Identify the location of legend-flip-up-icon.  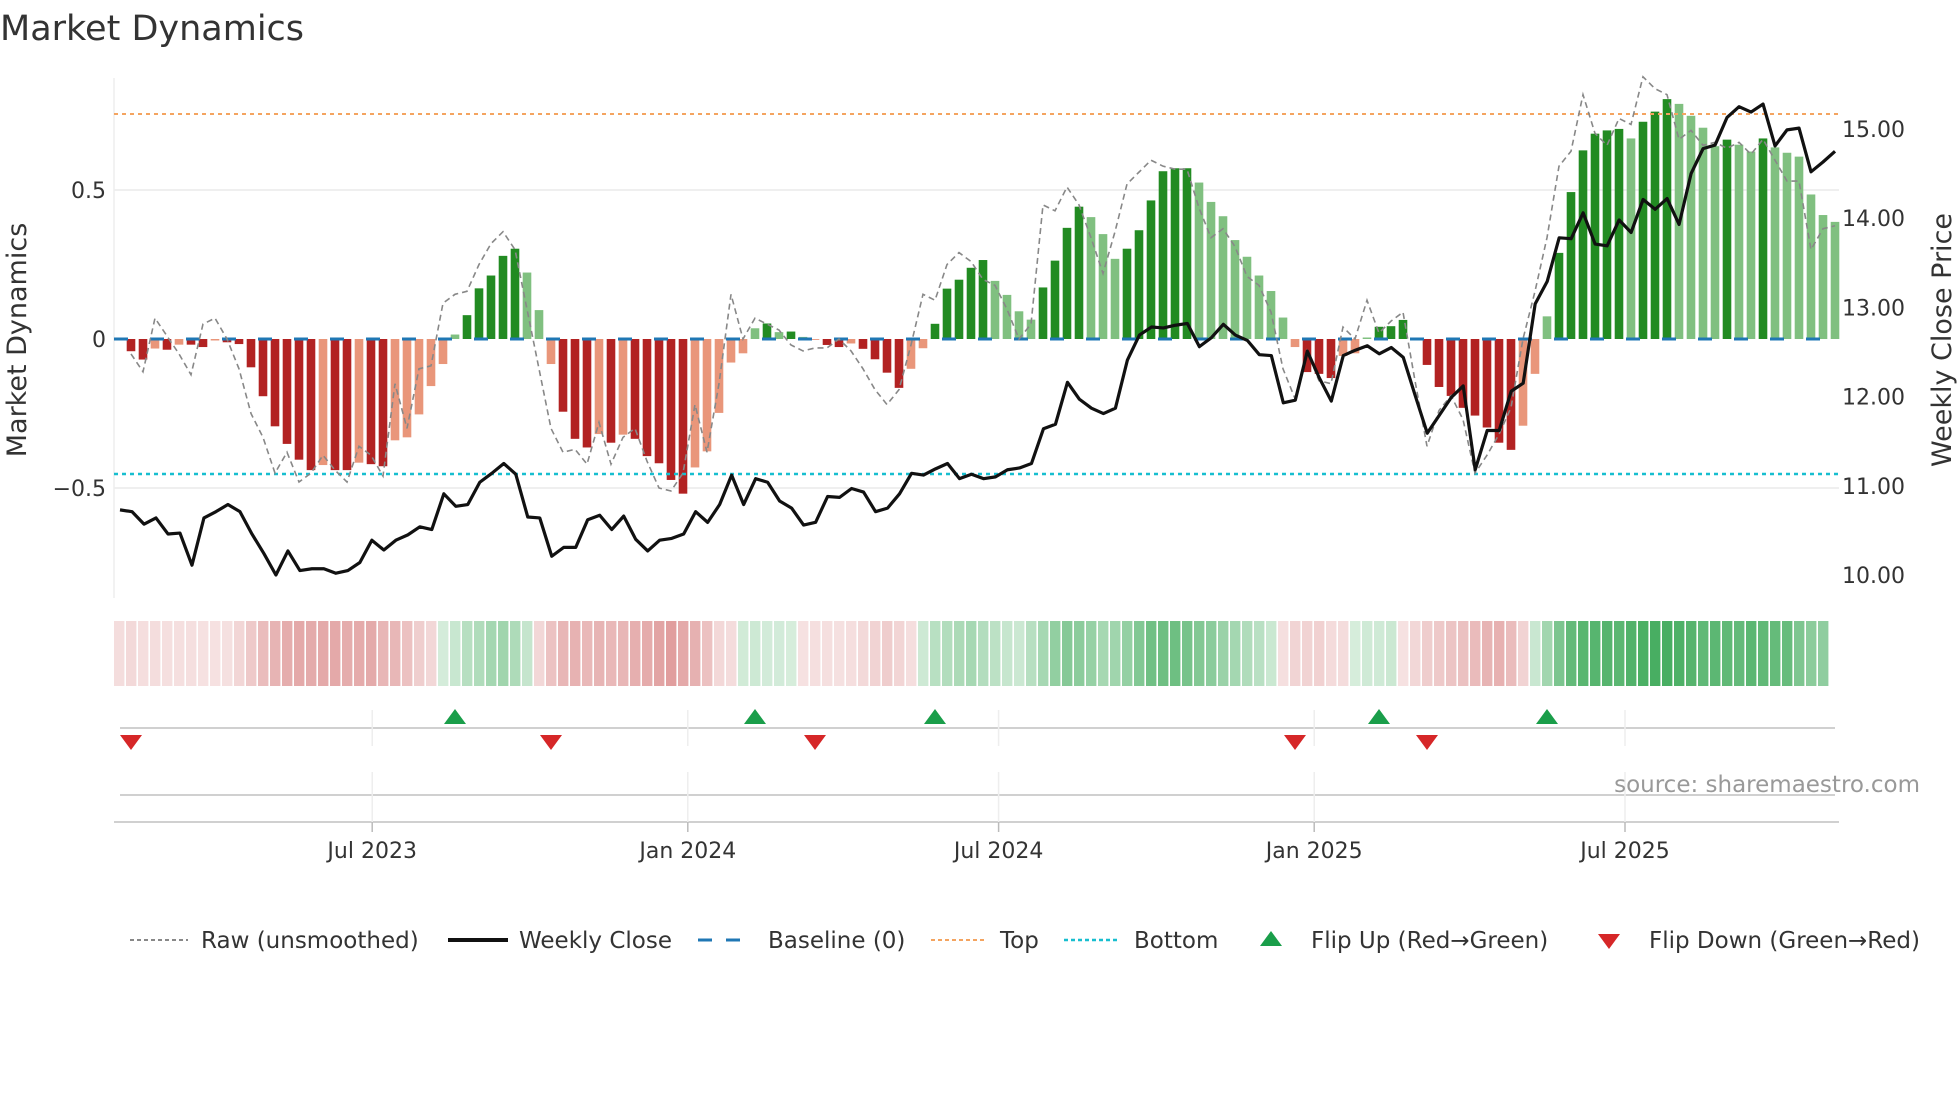
(1271, 938).